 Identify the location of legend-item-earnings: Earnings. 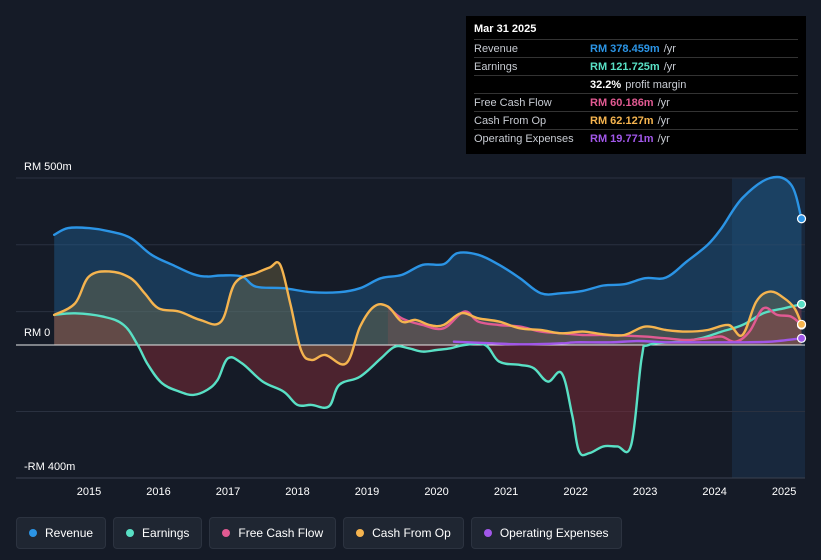
(158, 533).